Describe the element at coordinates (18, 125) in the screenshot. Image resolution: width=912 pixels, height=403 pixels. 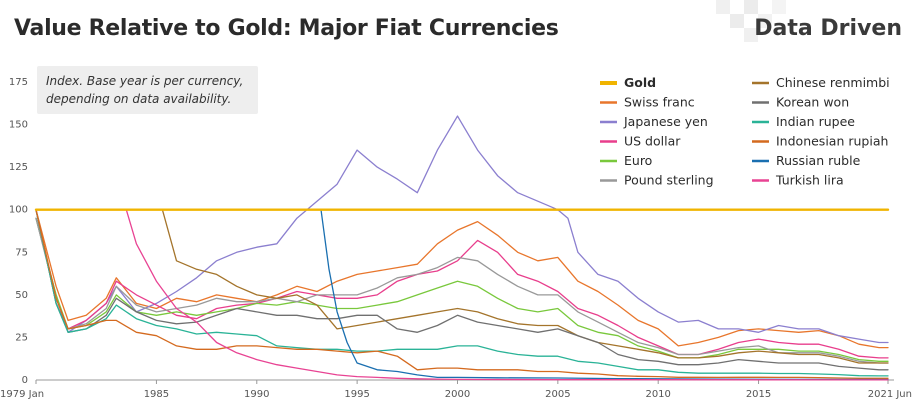
I see `y-tick-label: 150` at that location.